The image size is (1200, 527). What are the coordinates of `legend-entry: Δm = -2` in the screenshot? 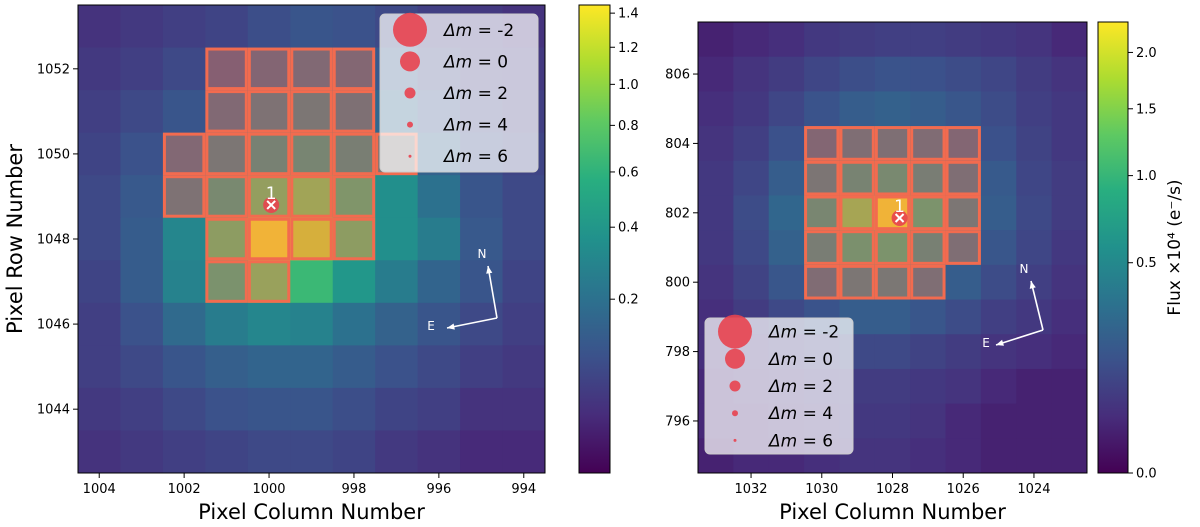 It's located at (803, 333).